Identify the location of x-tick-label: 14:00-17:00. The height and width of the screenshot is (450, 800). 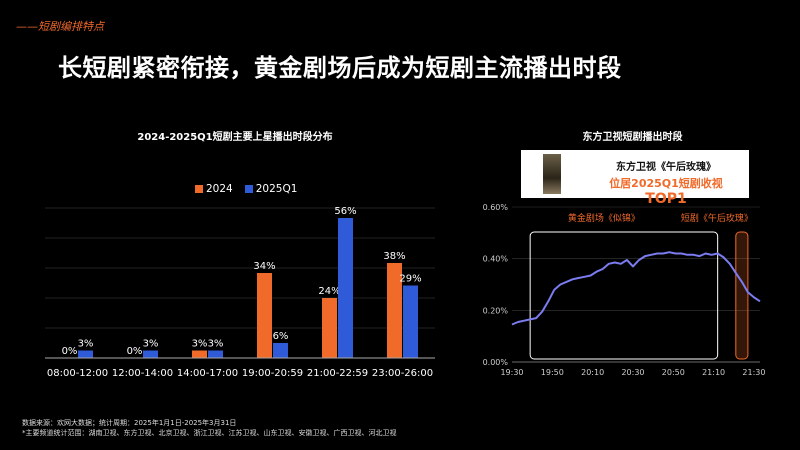
(207, 373).